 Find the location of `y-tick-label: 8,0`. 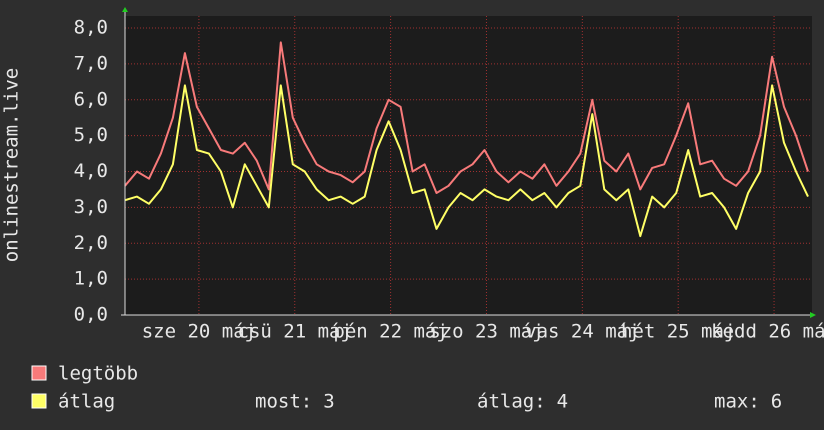

y-tick-label: 8,0 is located at coordinates (91, 28).